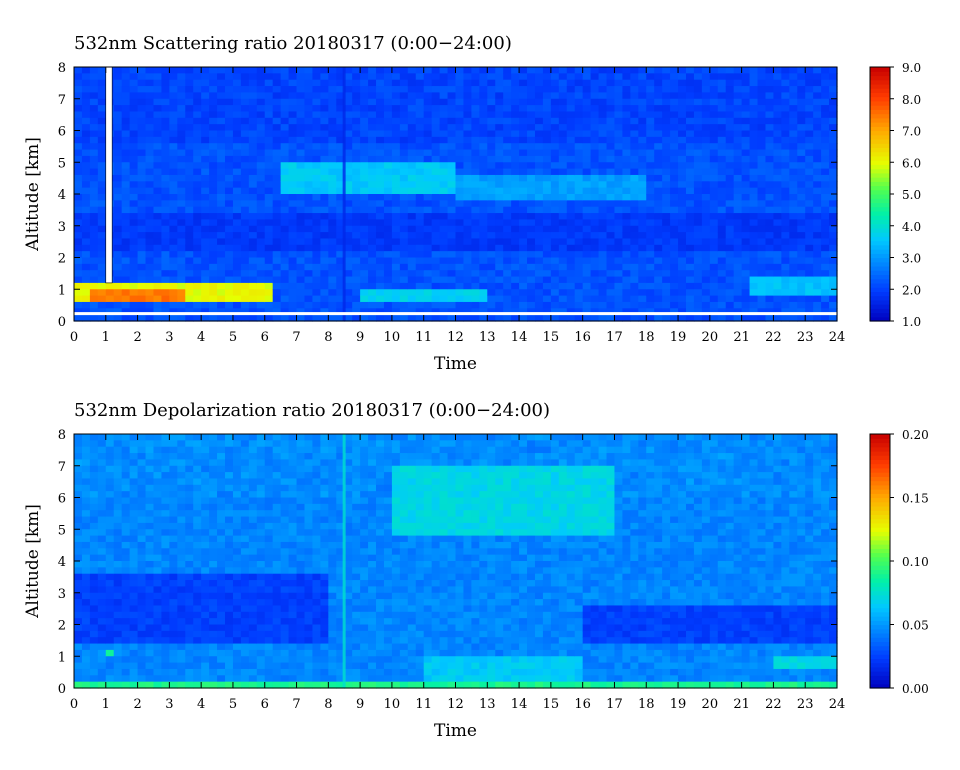 Image resolution: width=960 pixels, height=770 pixels. I want to click on y-tick-label: 8, so click(62, 68).